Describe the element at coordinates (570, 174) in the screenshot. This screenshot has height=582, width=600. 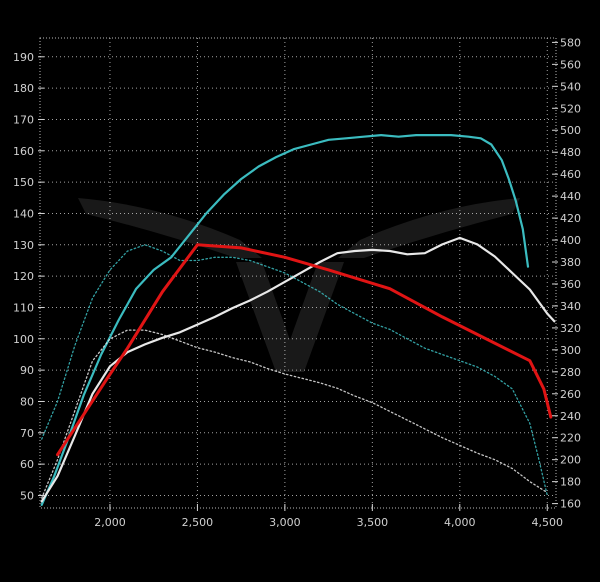
I see `y2-tick-label: 460` at that location.